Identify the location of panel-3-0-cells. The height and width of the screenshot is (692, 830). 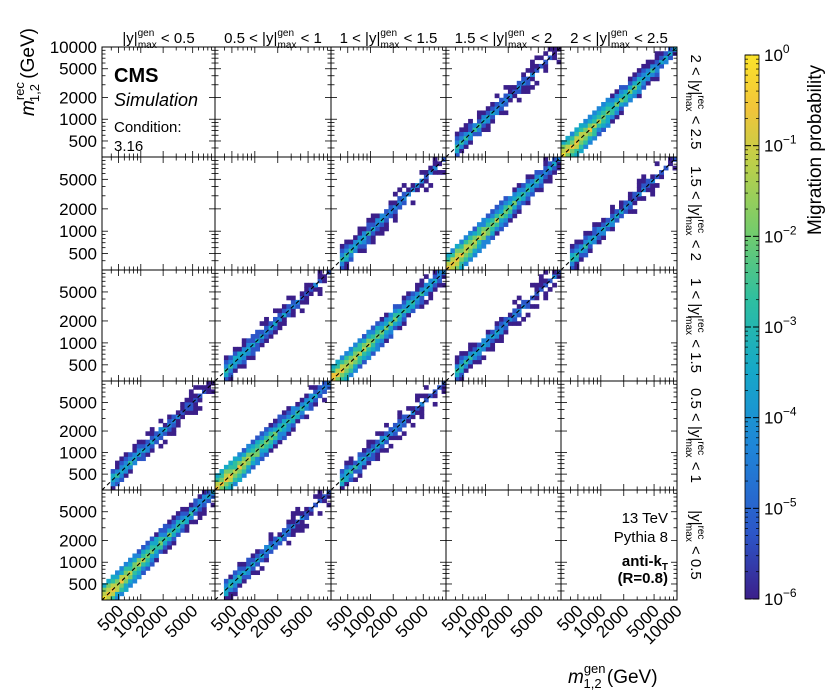
(158, 435).